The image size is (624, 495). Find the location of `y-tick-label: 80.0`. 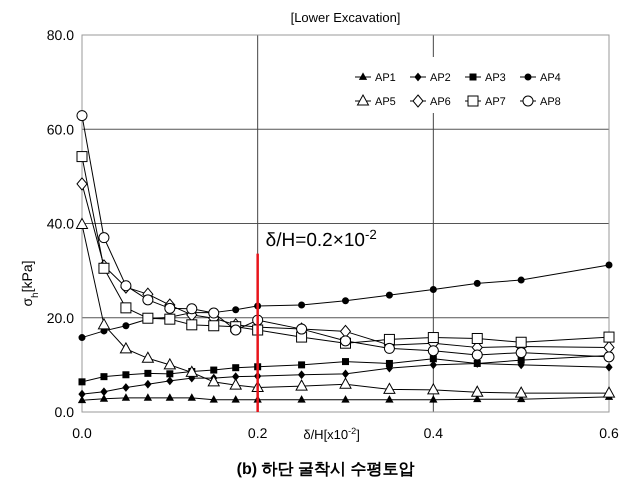

y-tick-label: 80.0 is located at coordinates (60, 35).